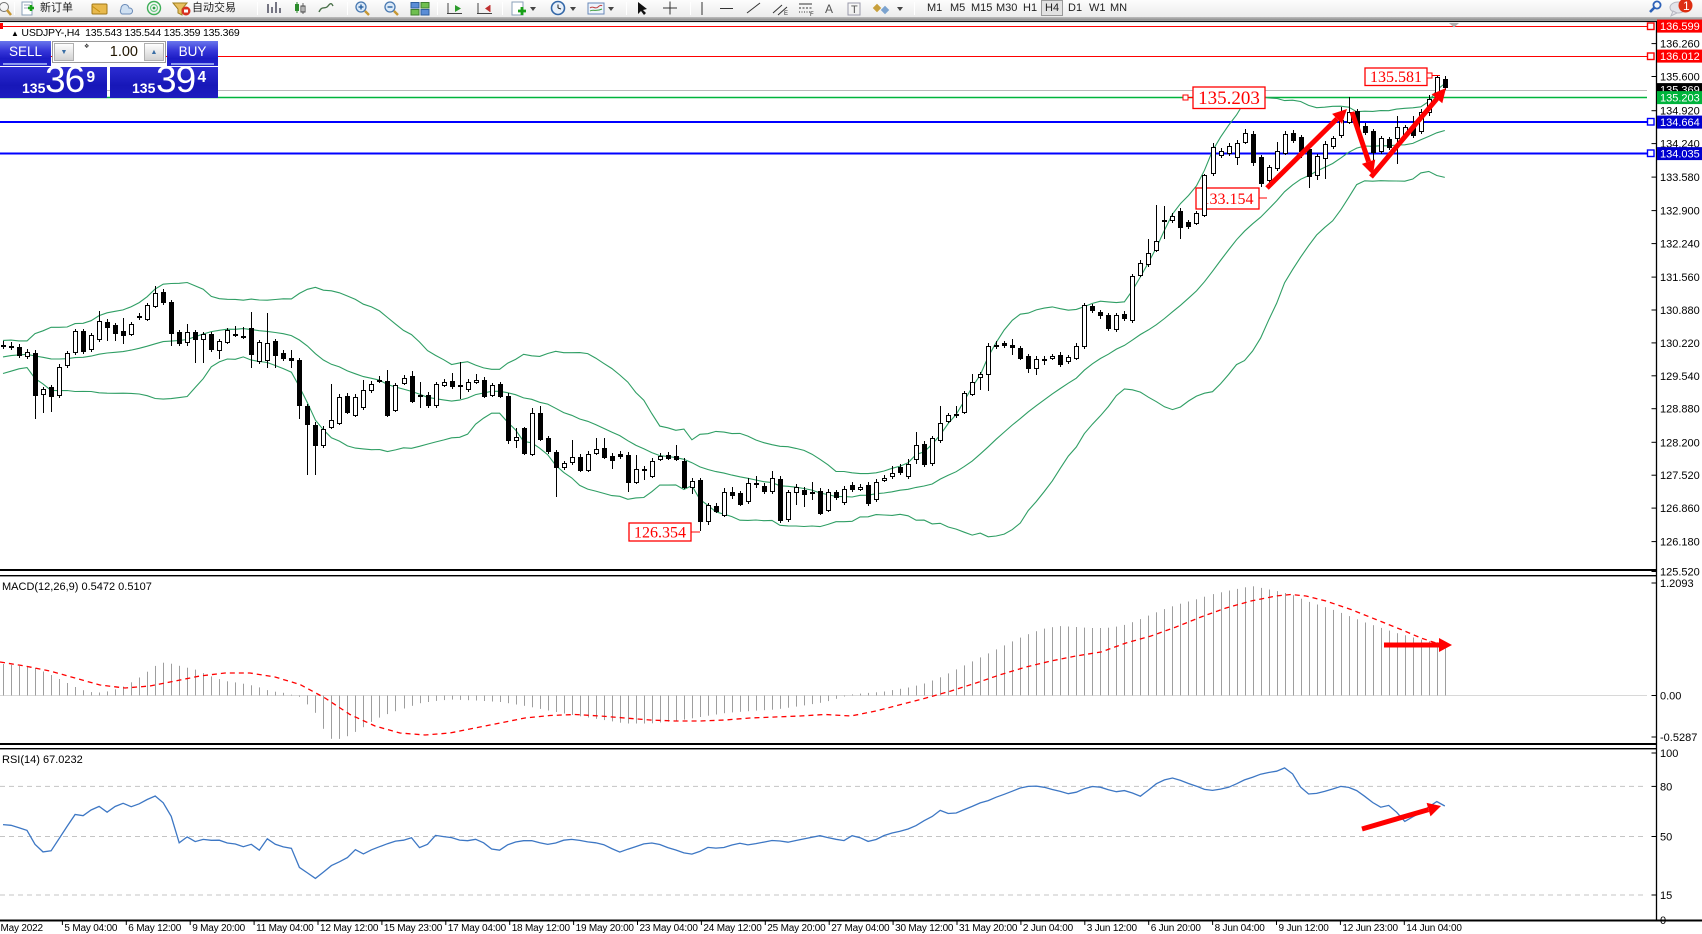 Image resolution: width=1702 pixels, height=934 pixels. Describe the element at coordinates (1680, 45) in the screenshot. I see `svg-text: 136.260` at that location.